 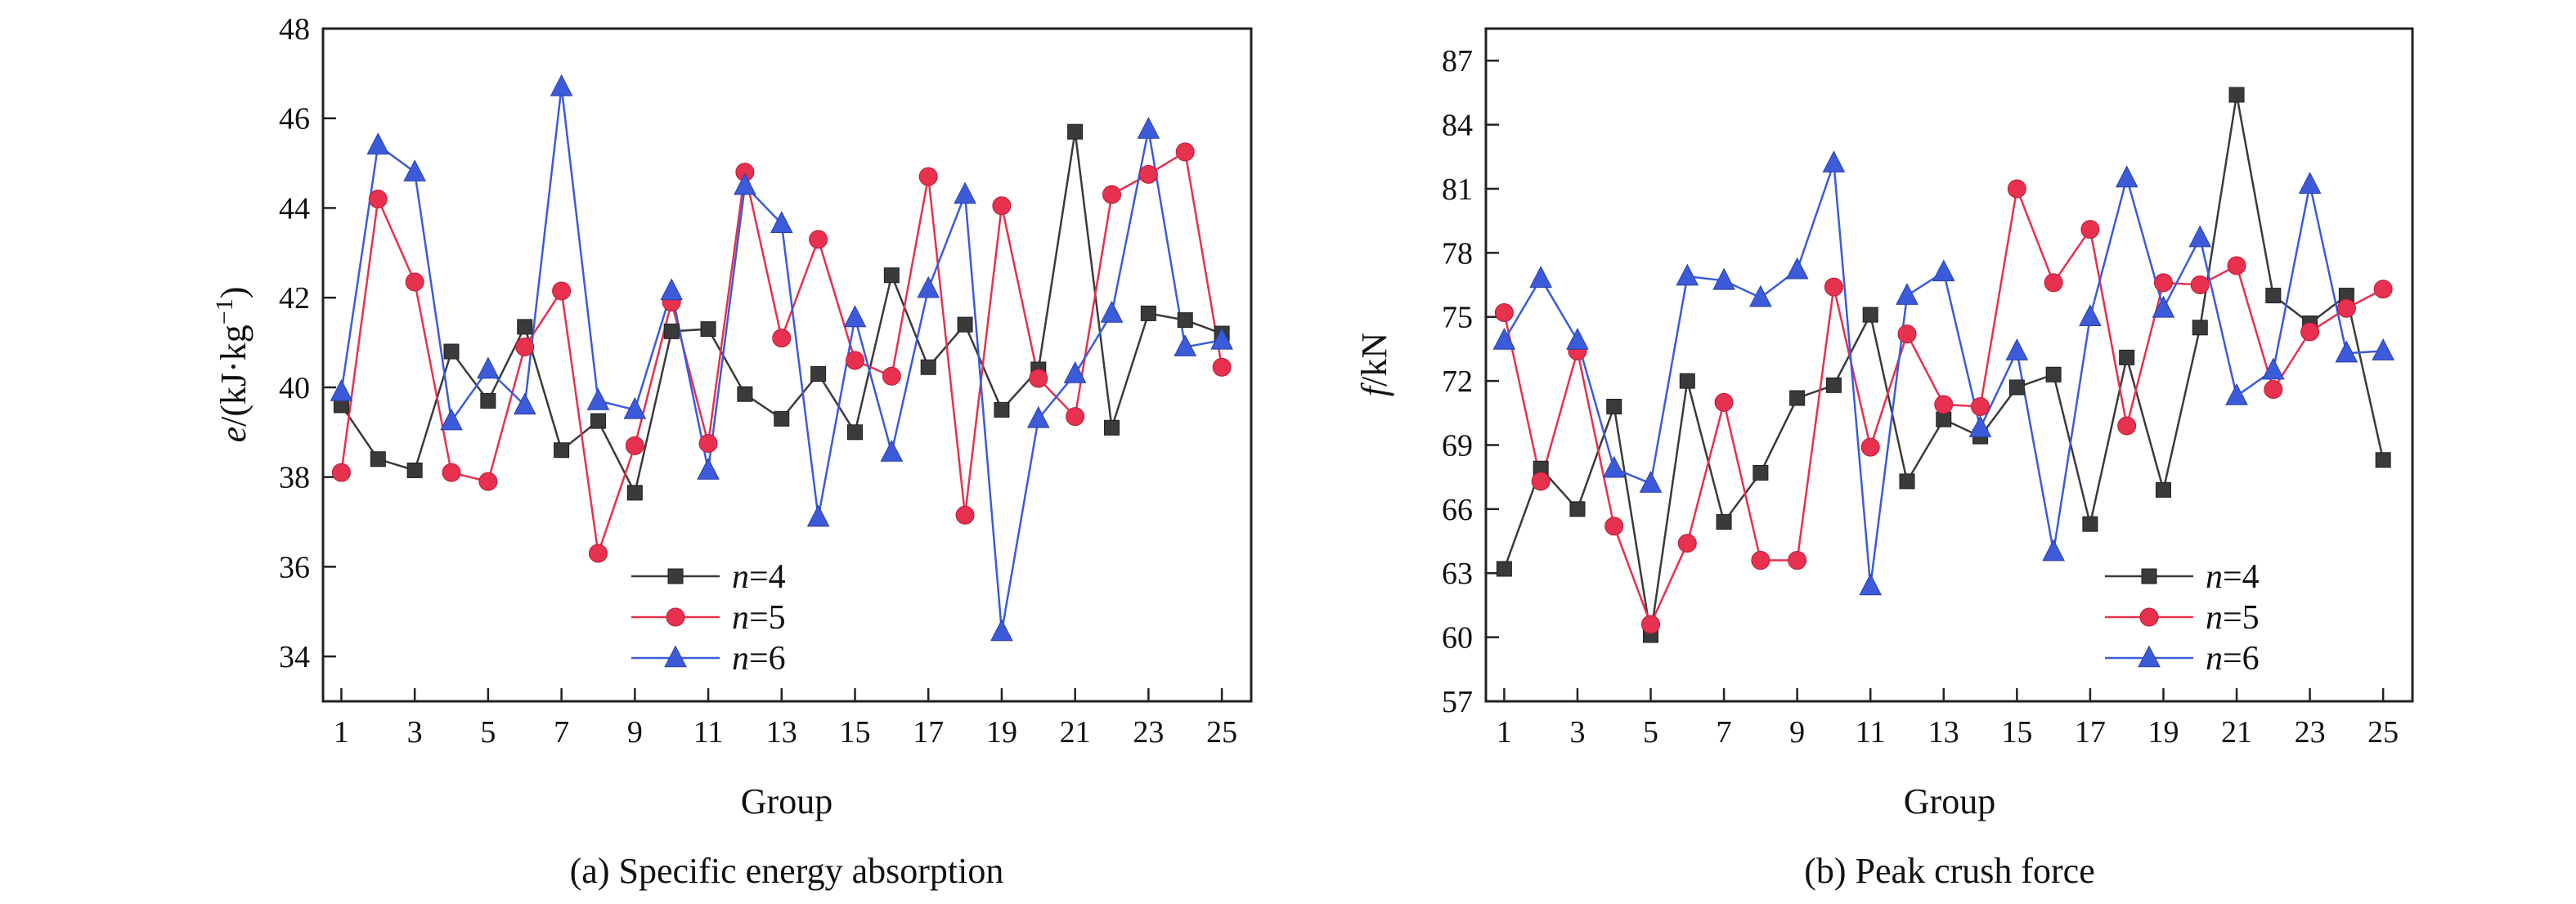 What do you see at coordinates (1458, 189) in the screenshot?
I see `y-tick-label-b: 81` at bounding box center [1458, 189].